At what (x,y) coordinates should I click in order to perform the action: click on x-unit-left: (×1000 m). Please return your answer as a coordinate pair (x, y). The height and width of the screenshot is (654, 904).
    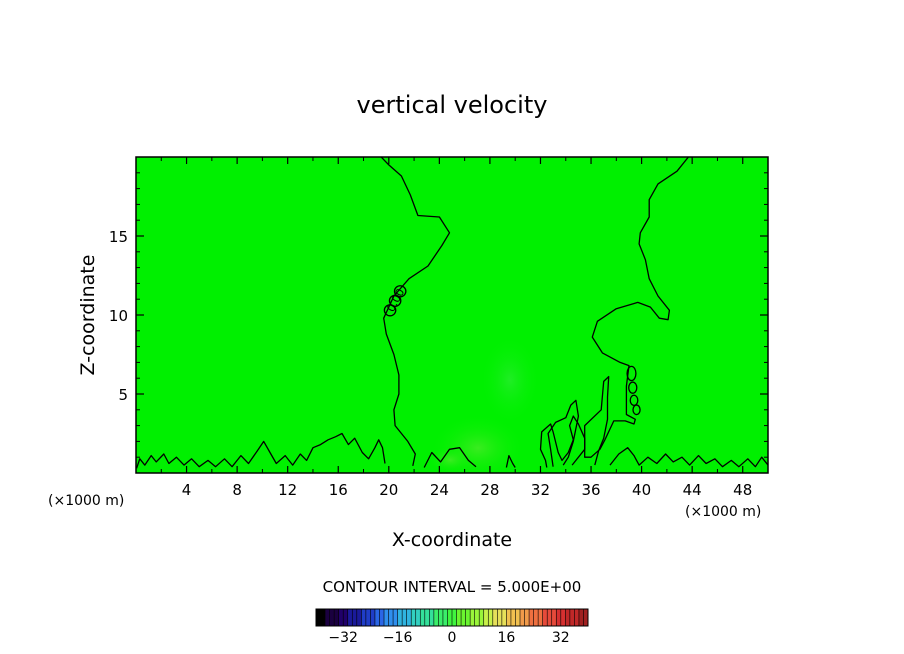
    Looking at the image, I should click on (86, 501).